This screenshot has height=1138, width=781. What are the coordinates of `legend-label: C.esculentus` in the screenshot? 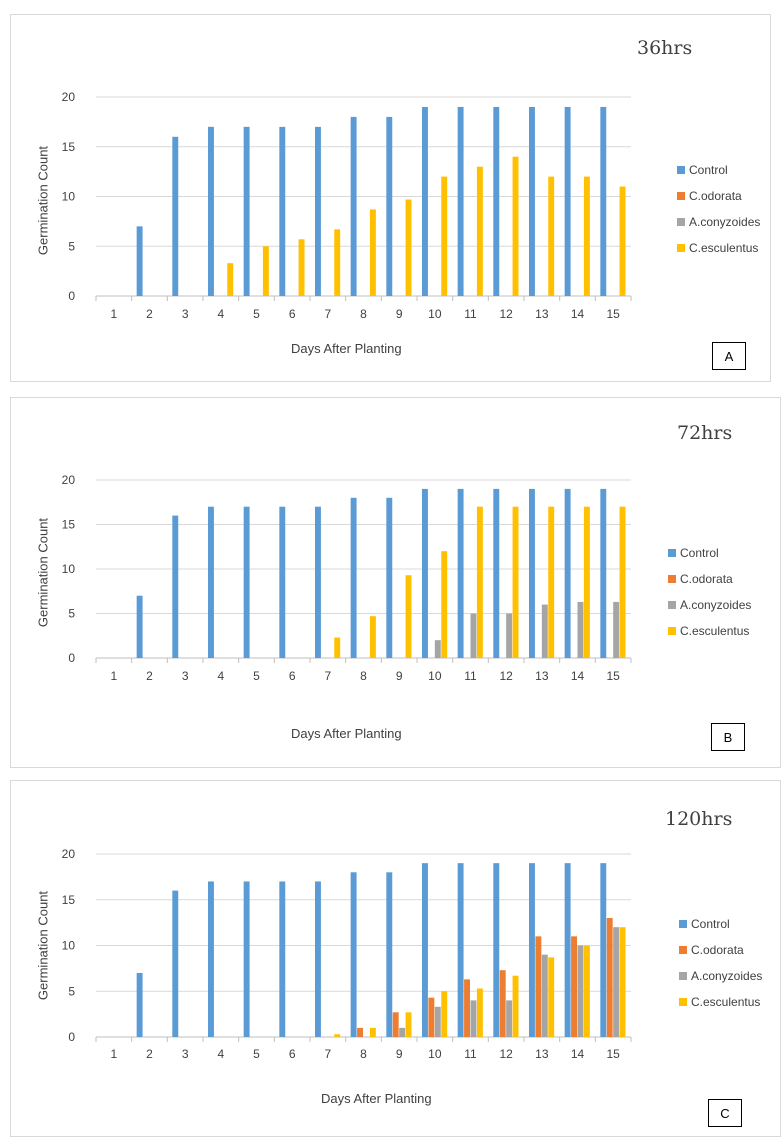 It's located at (726, 1002).